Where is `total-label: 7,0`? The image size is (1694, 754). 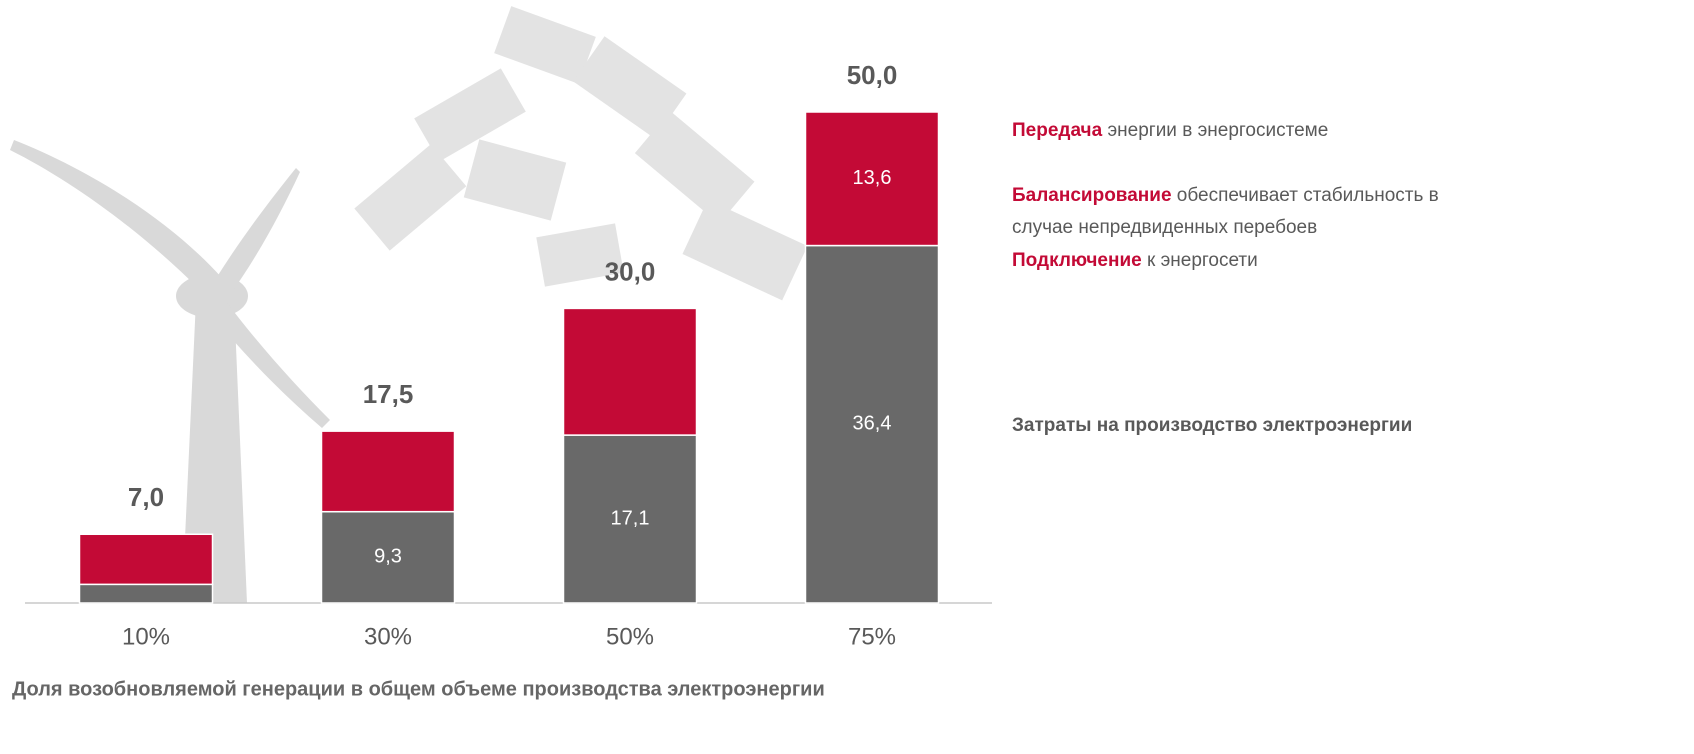
total-label: 7,0 is located at coordinates (146, 497).